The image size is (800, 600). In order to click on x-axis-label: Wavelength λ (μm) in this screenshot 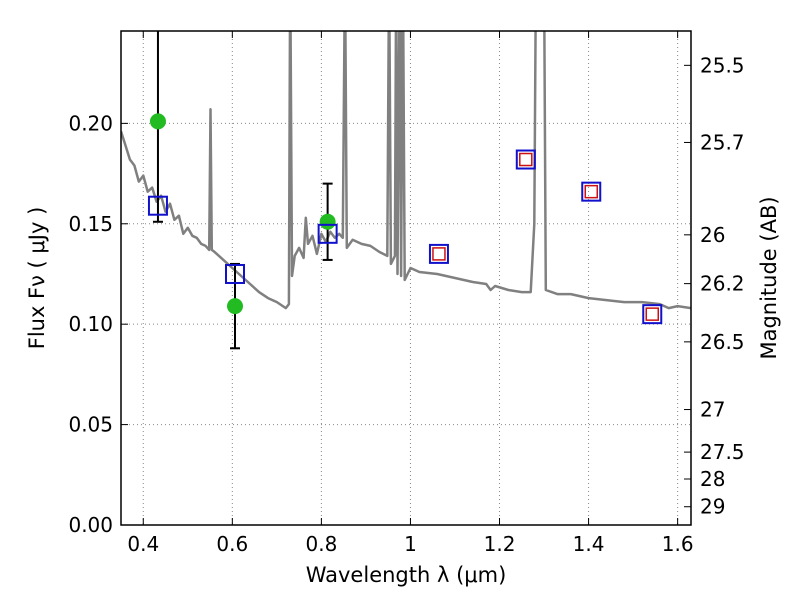, I will do `click(406, 575)`.